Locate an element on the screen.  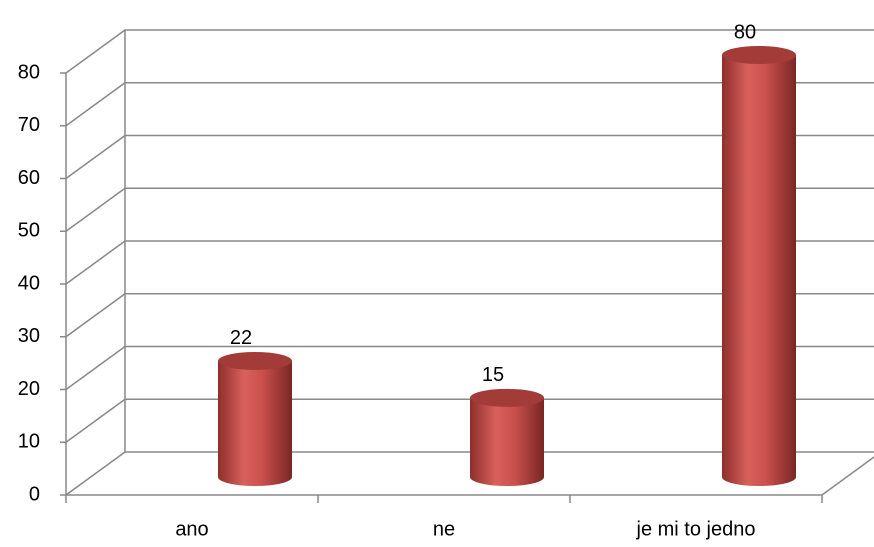
data-label: 15 is located at coordinates (493, 375).